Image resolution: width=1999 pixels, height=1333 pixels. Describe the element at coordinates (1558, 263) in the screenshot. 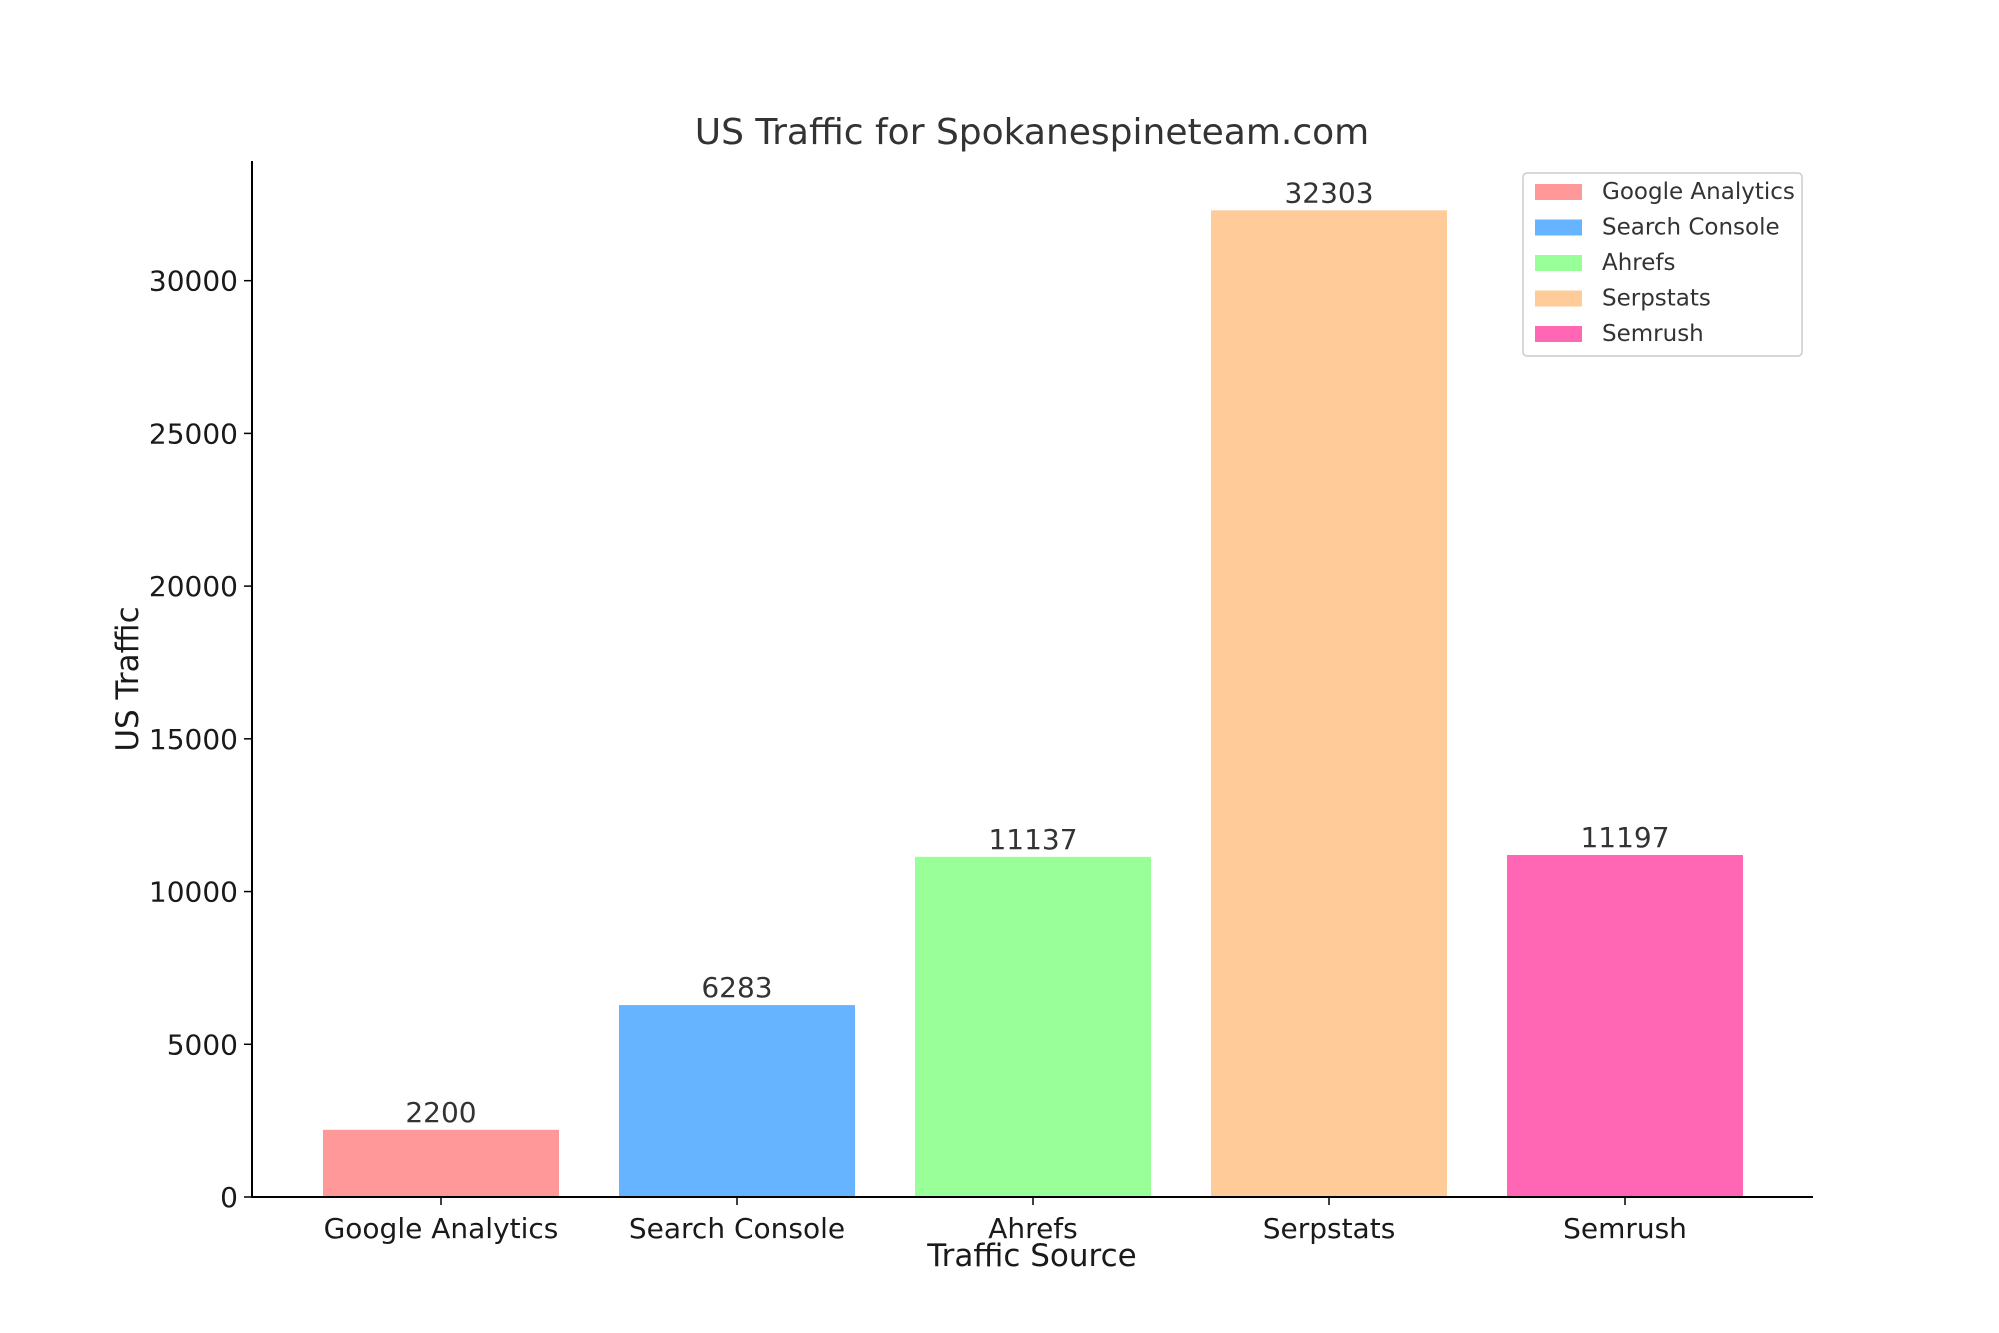

I see `legend-swatch-ahrefs` at that location.